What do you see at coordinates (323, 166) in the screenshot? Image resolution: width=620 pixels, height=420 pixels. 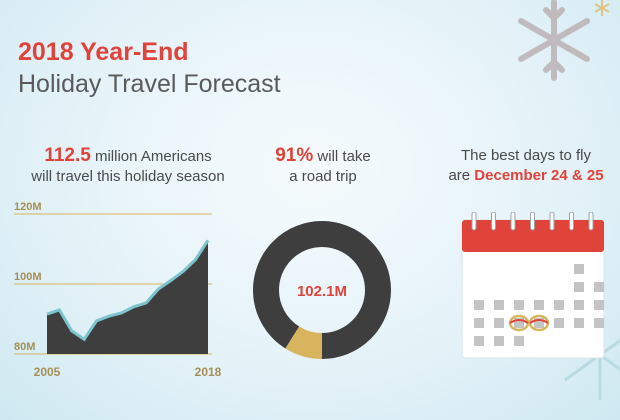 I see `road-trip-stat: 91% will take a road trip` at bounding box center [323, 166].